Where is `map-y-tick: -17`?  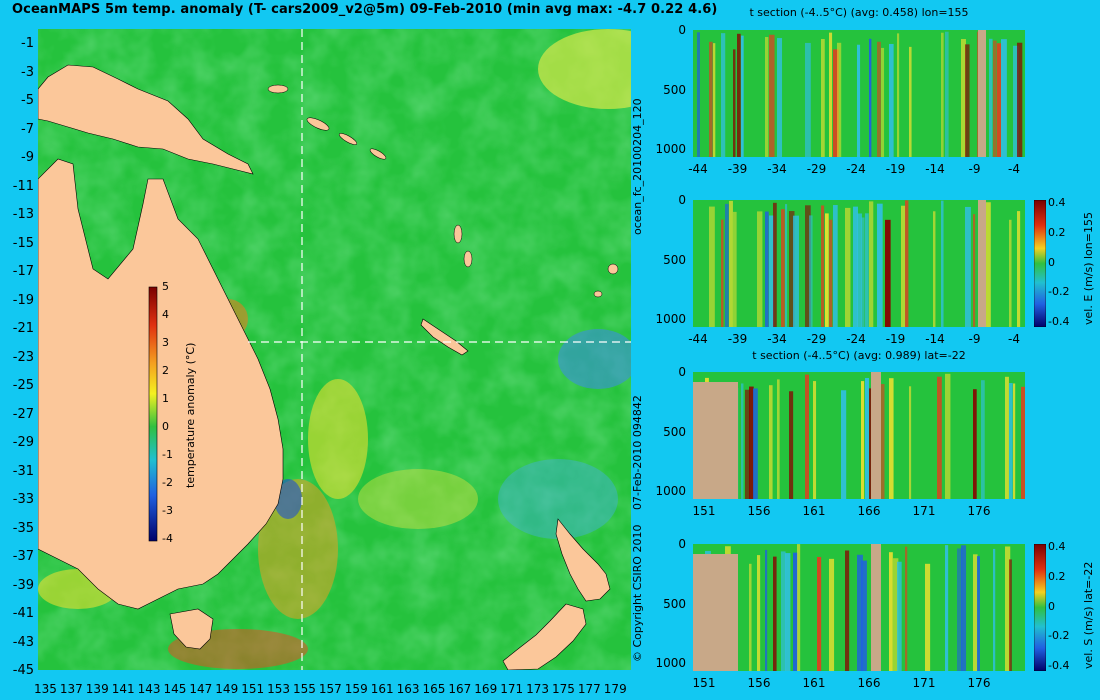 map-y-tick: -17 is located at coordinates (23, 271).